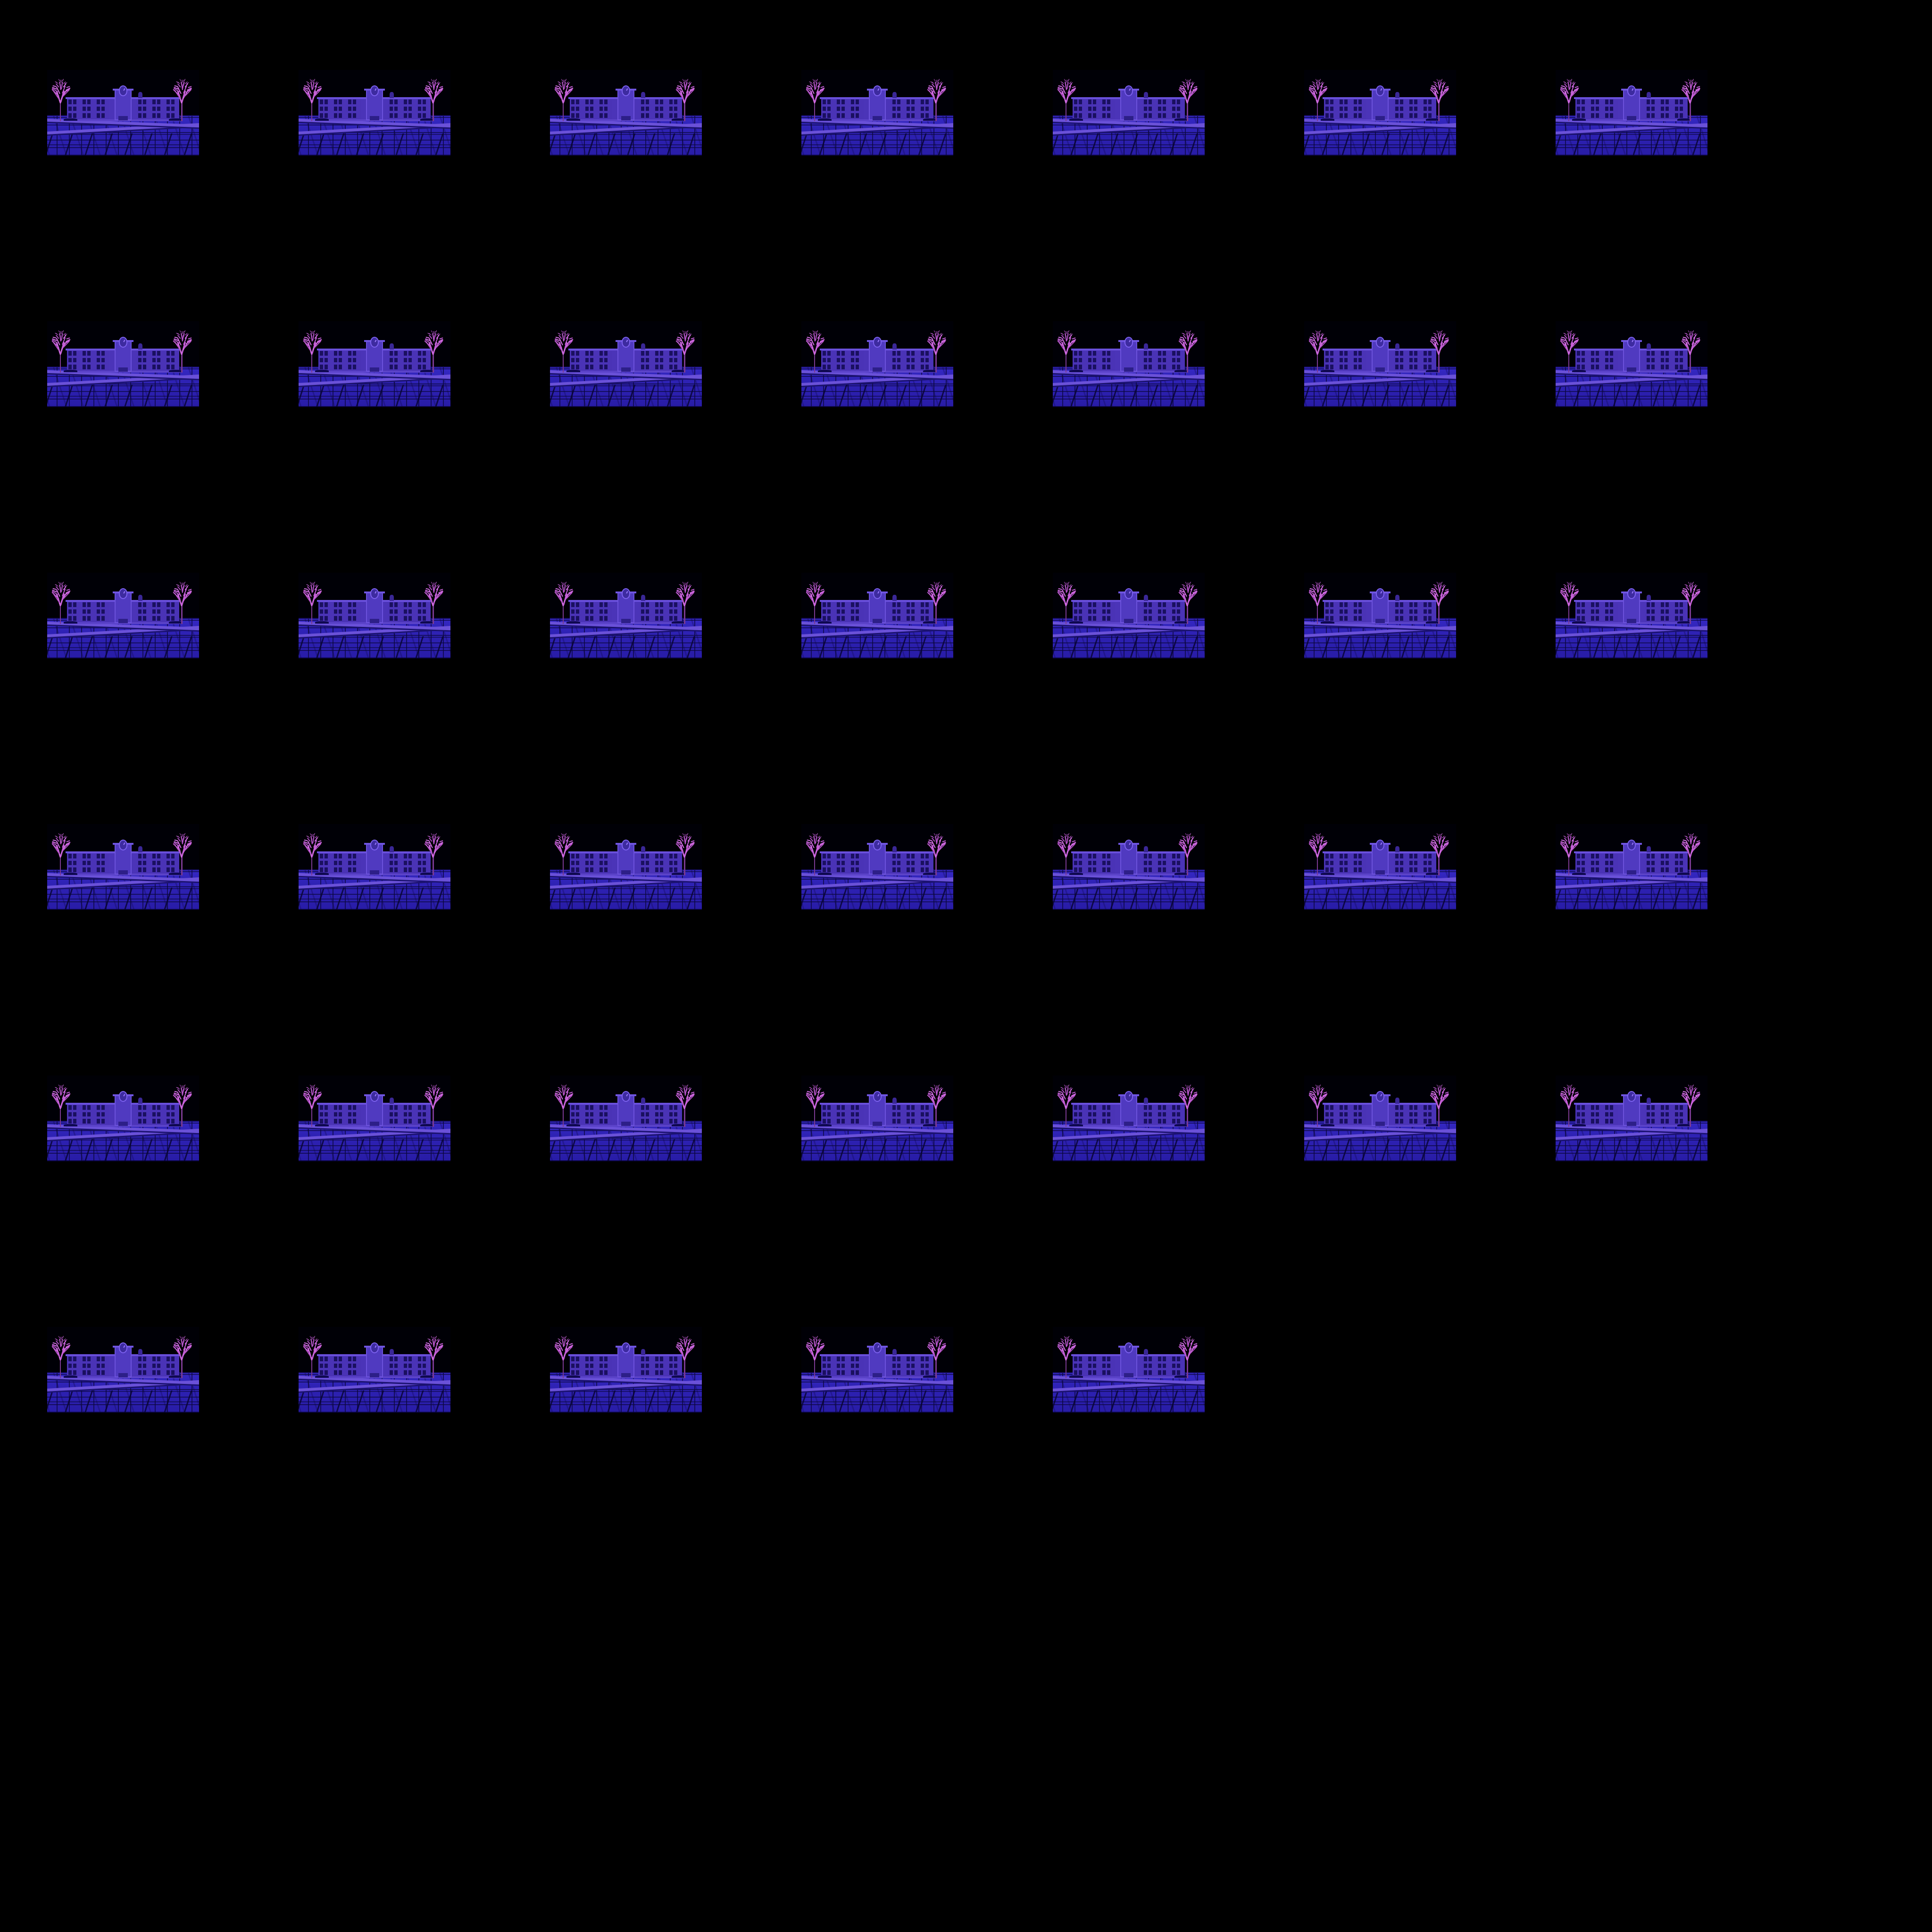 The height and width of the screenshot is (1932, 1932). Describe the element at coordinates (1380, 615) in the screenshot. I see `scene-thumbnail: frame-20` at that location.